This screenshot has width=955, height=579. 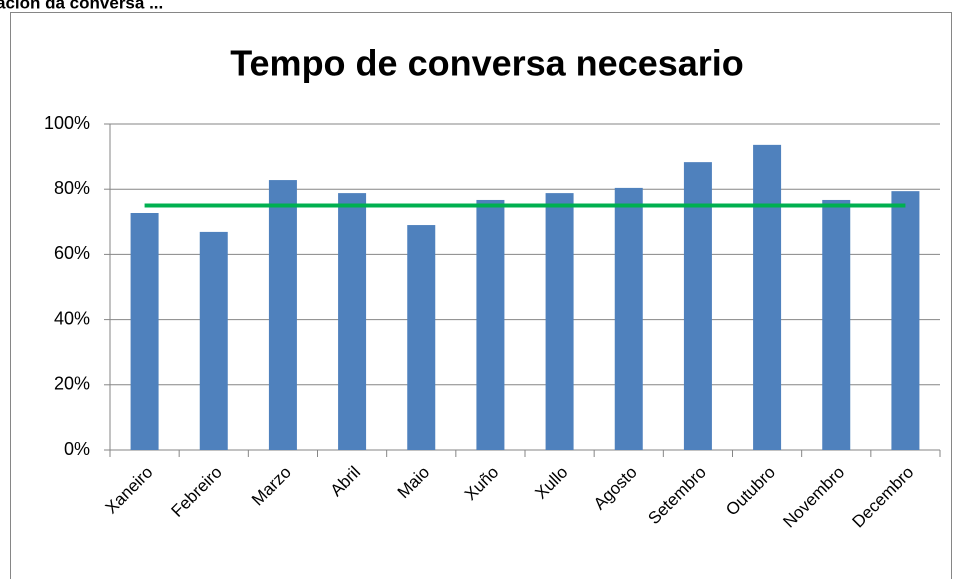 What do you see at coordinates (77, 449) in the screenshot?
I see `y-tick-label: 0%` at bounding box center [77, 449].